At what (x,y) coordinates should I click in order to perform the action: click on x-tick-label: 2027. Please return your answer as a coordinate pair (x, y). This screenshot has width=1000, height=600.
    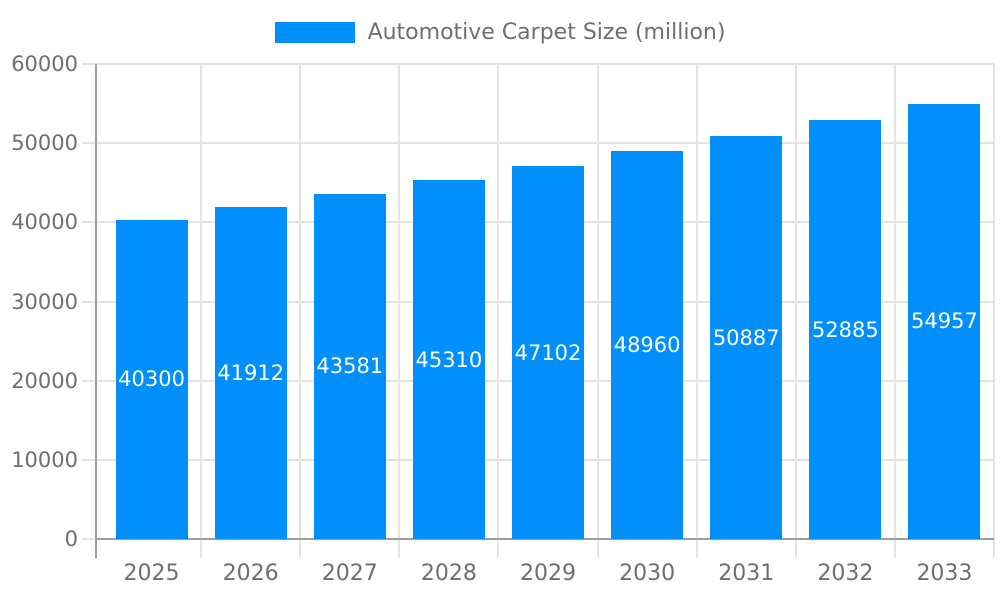
    Looking at the image, I should click on (349, 573).